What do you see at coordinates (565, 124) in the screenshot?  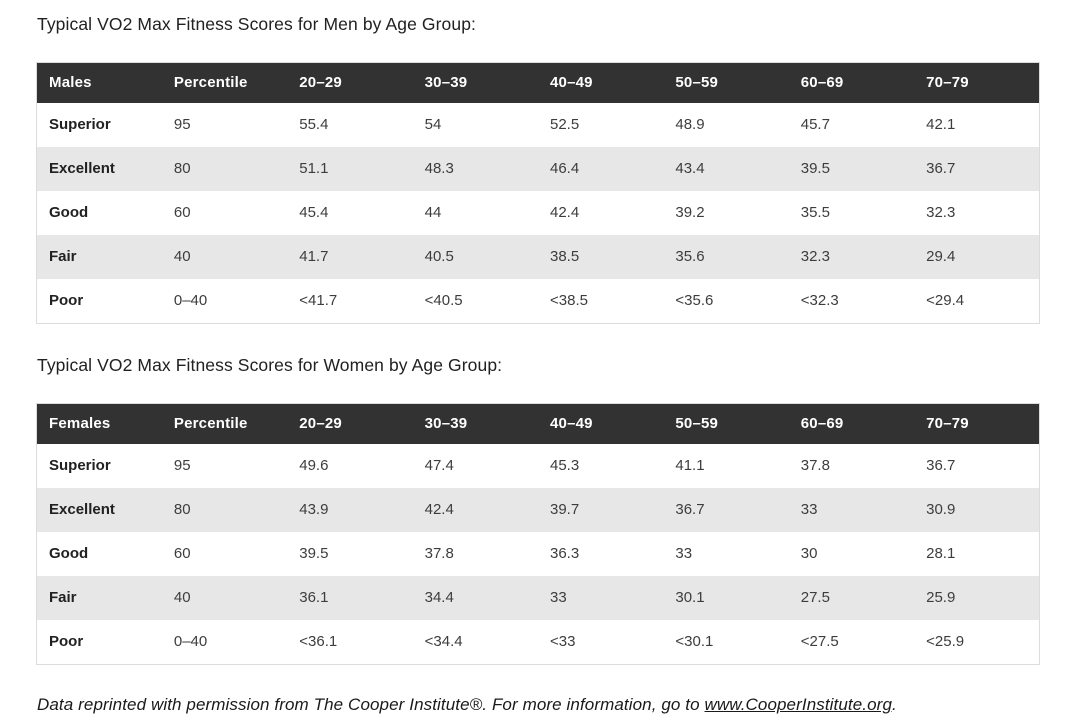 I see `table-cell: 52.5` at bounding box center [565, 124].